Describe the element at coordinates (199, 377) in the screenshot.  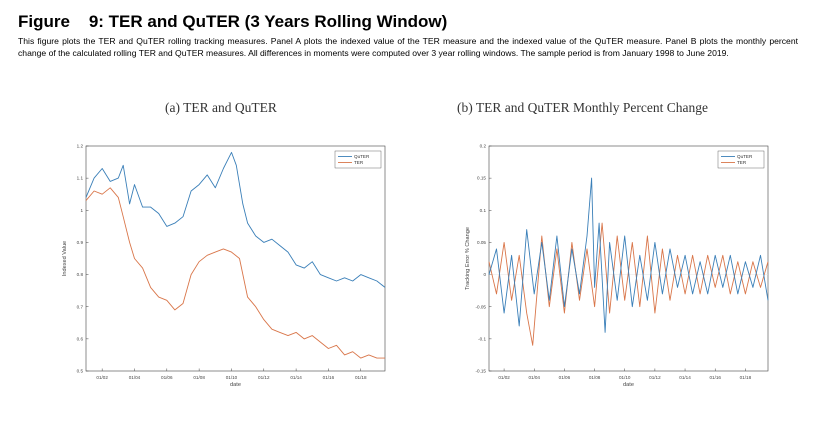
I see `panel-a-xtick-label: 01/08` at that location.